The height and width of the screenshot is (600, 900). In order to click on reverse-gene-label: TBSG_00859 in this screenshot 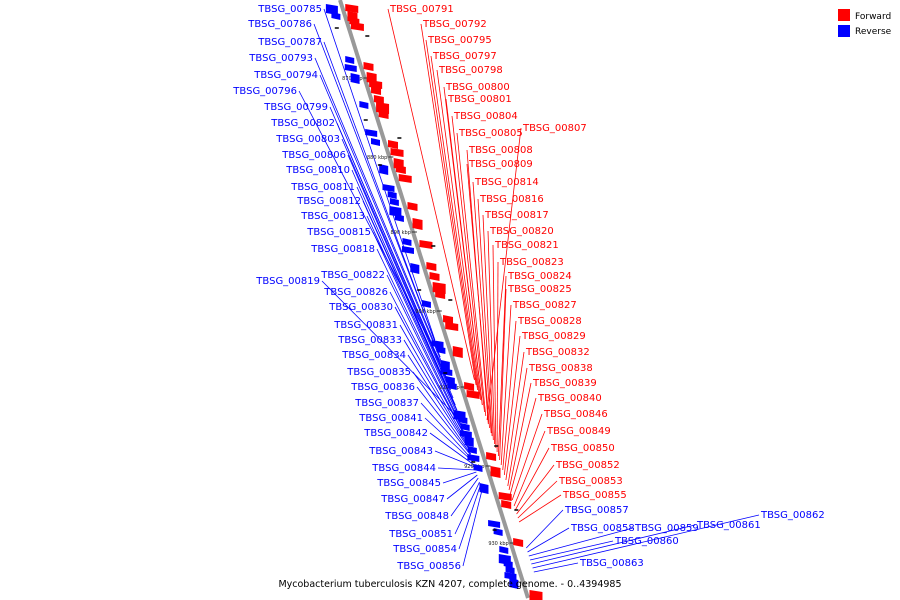, I will do `click(666, 528)`.